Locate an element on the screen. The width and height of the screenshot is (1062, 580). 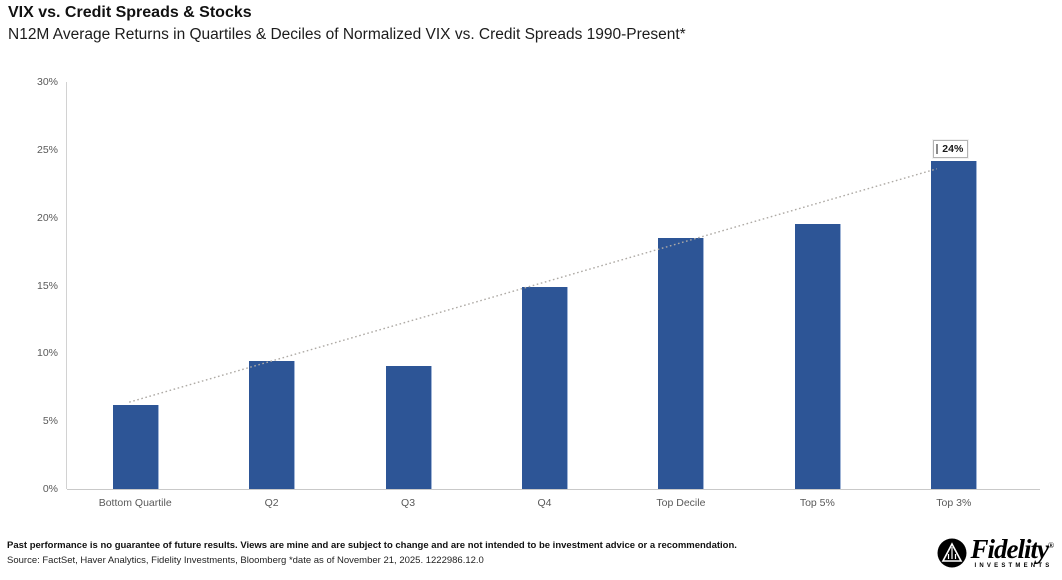
registered-trademark-icon: ® is located at coordinates (1051, 546).